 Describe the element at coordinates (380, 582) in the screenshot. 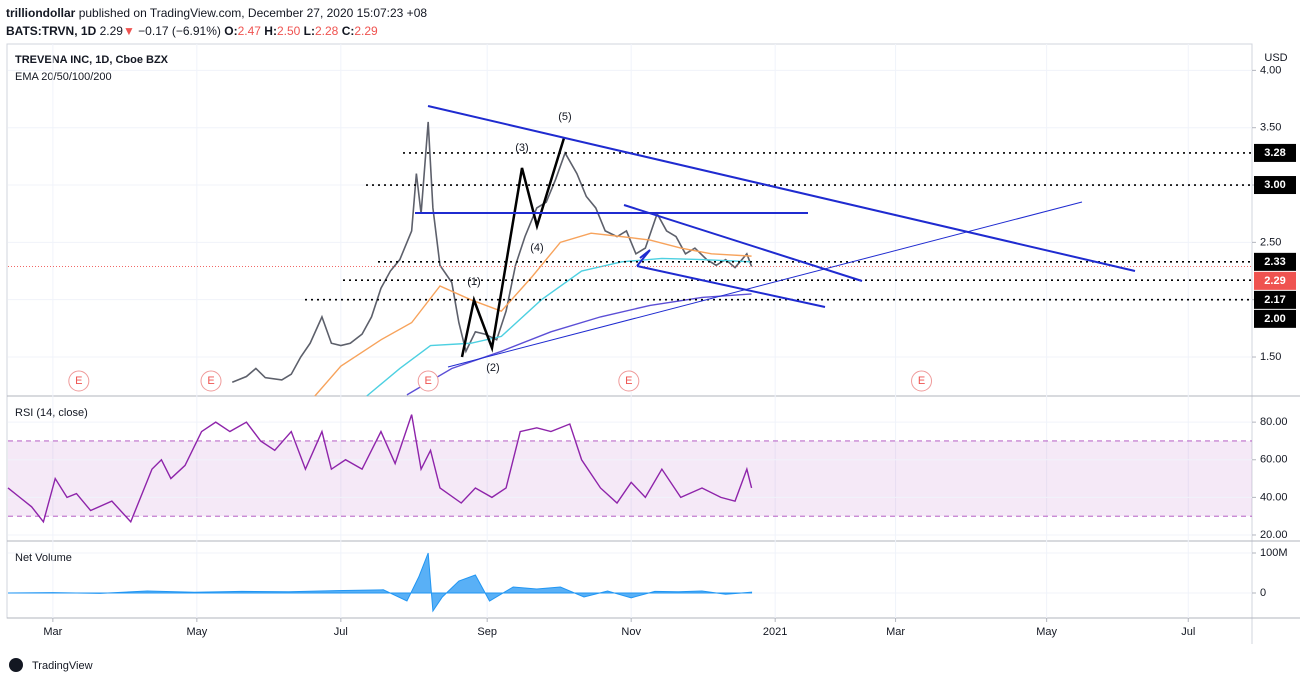

I see `volume-area` at that location.